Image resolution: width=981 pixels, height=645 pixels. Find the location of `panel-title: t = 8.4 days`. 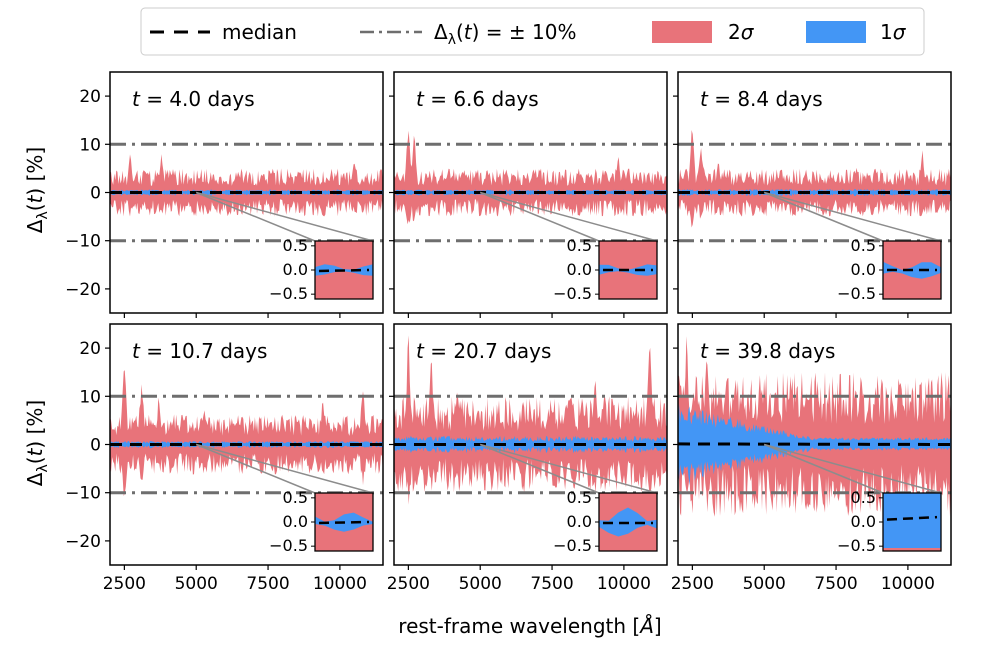

panel-title: t = 8.4 days is located at coordinates (761, 99).